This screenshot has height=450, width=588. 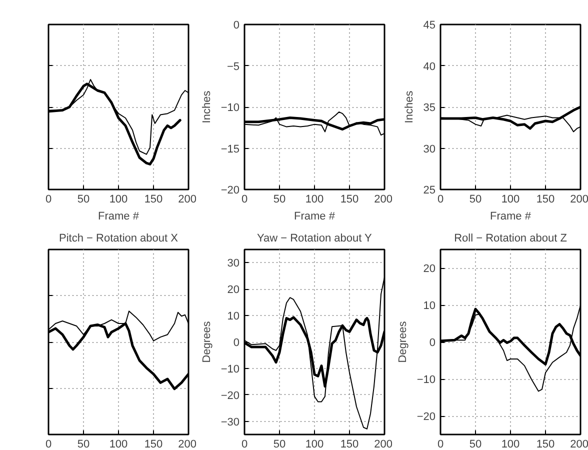 I want to click on y-tick-label: 25, so click(x=429, y=190).